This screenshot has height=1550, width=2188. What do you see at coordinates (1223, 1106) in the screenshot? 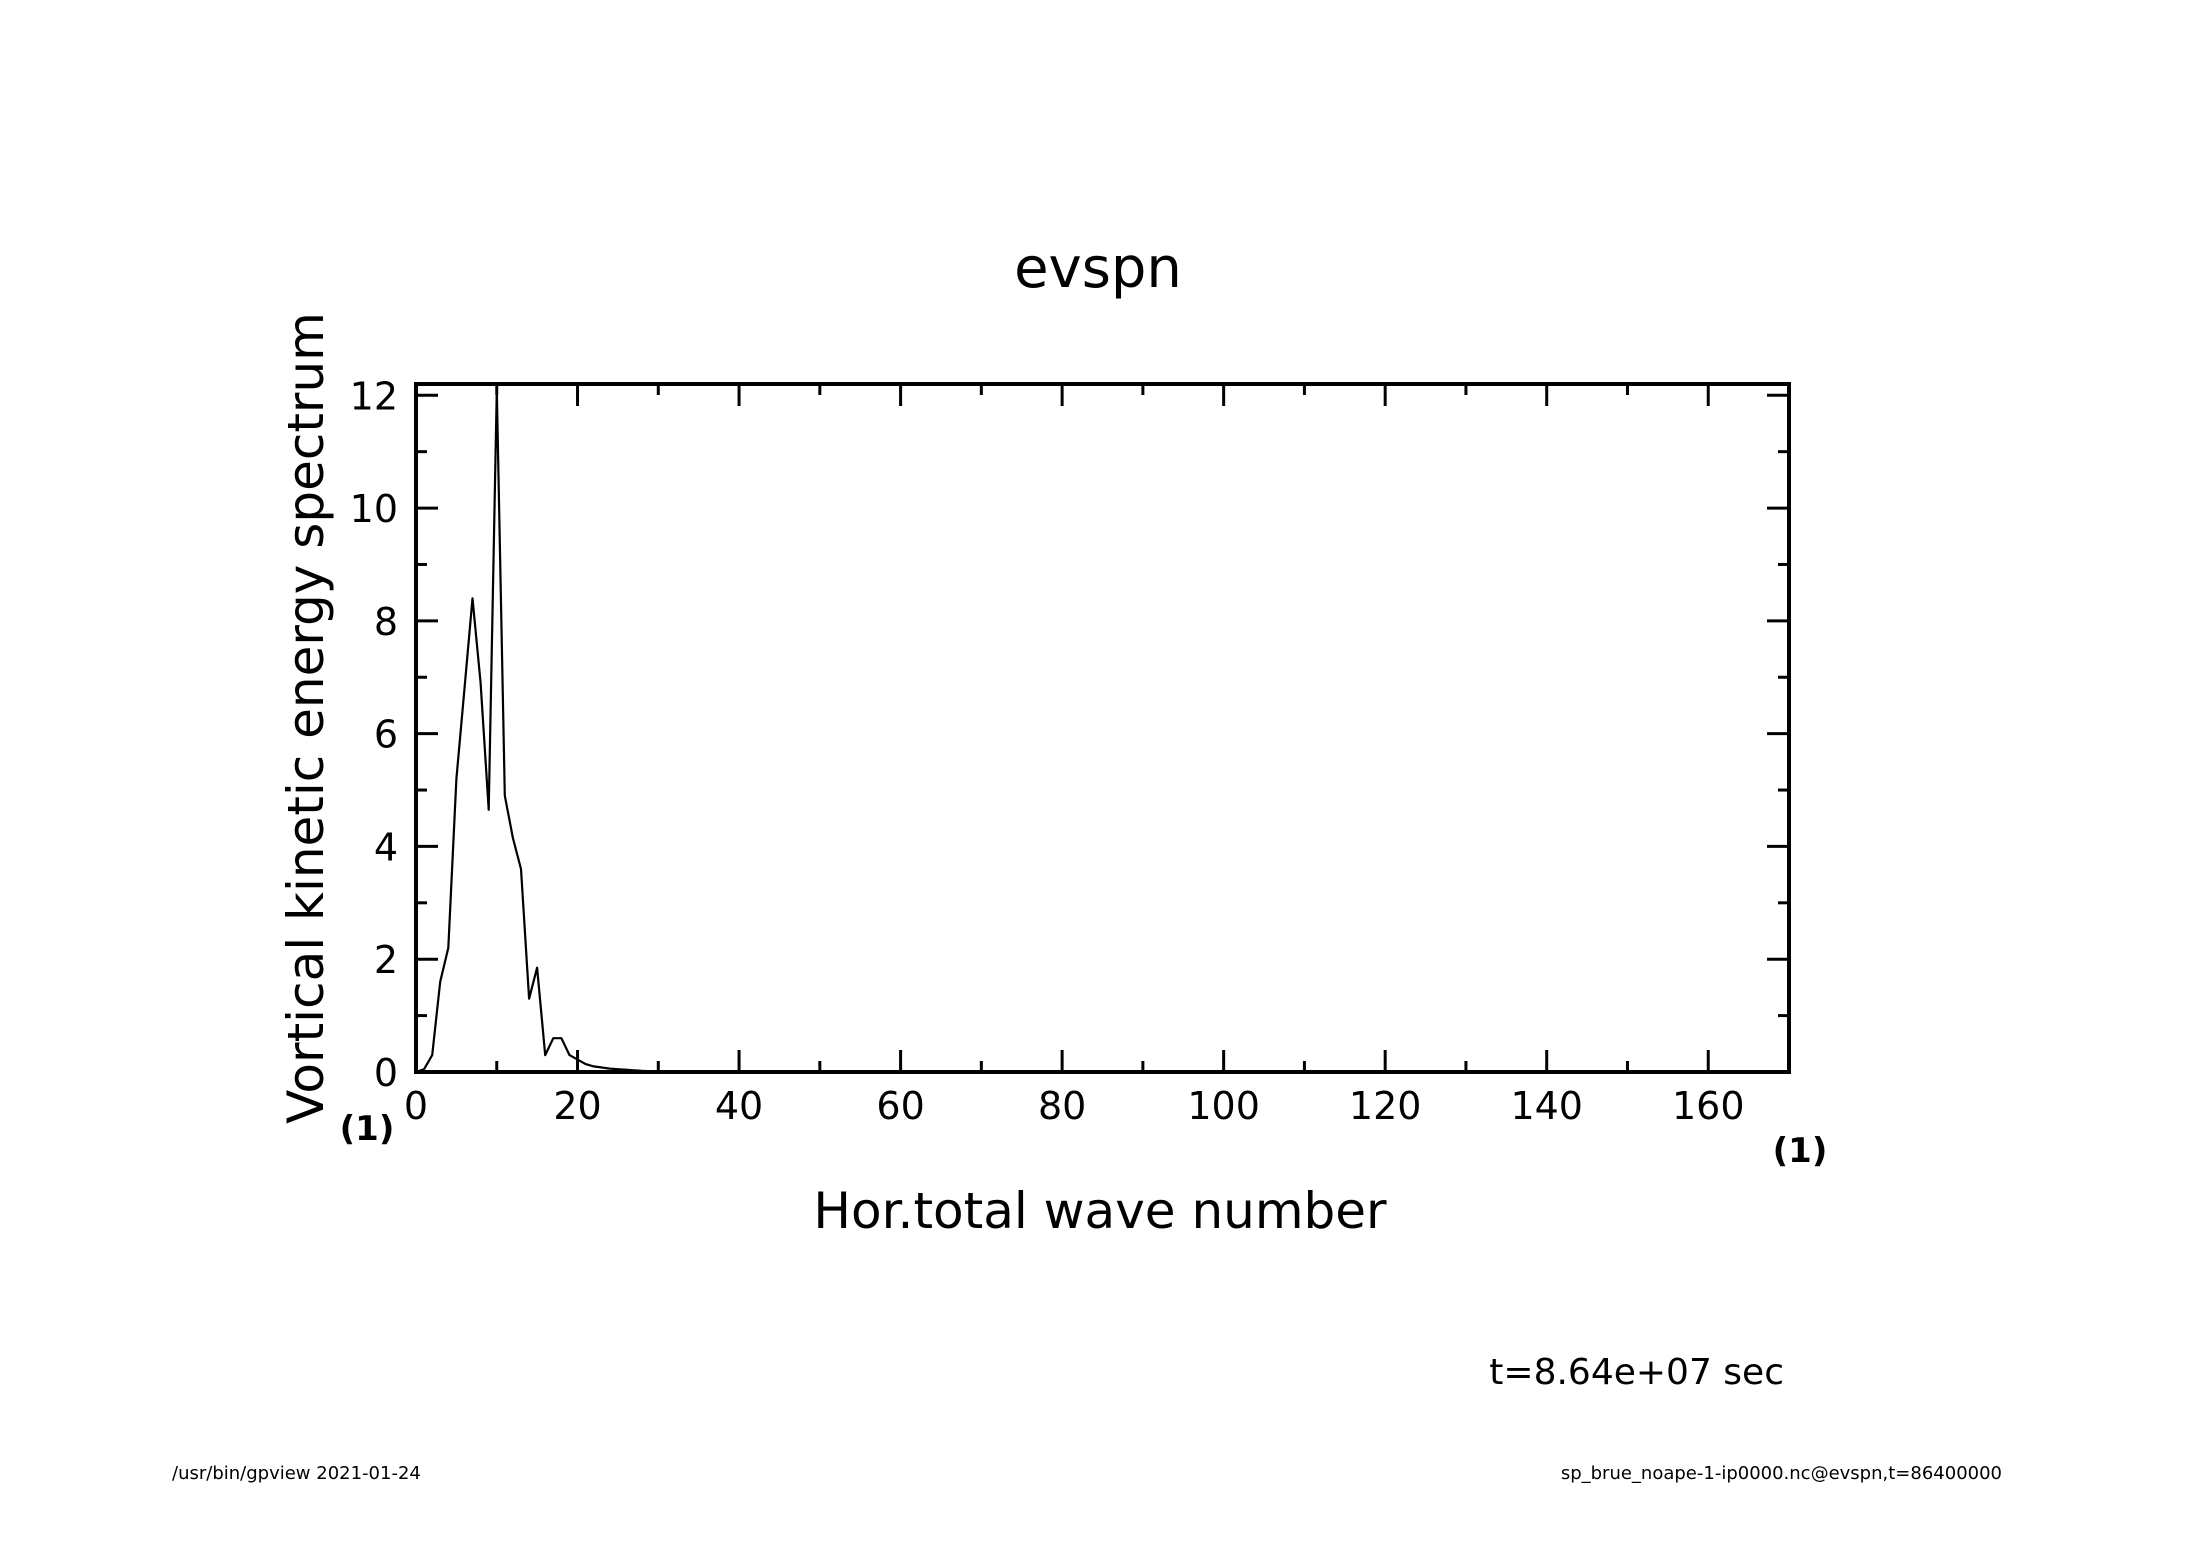
I see `x-tick-label: 100` at bounding box center [1223, 1106].